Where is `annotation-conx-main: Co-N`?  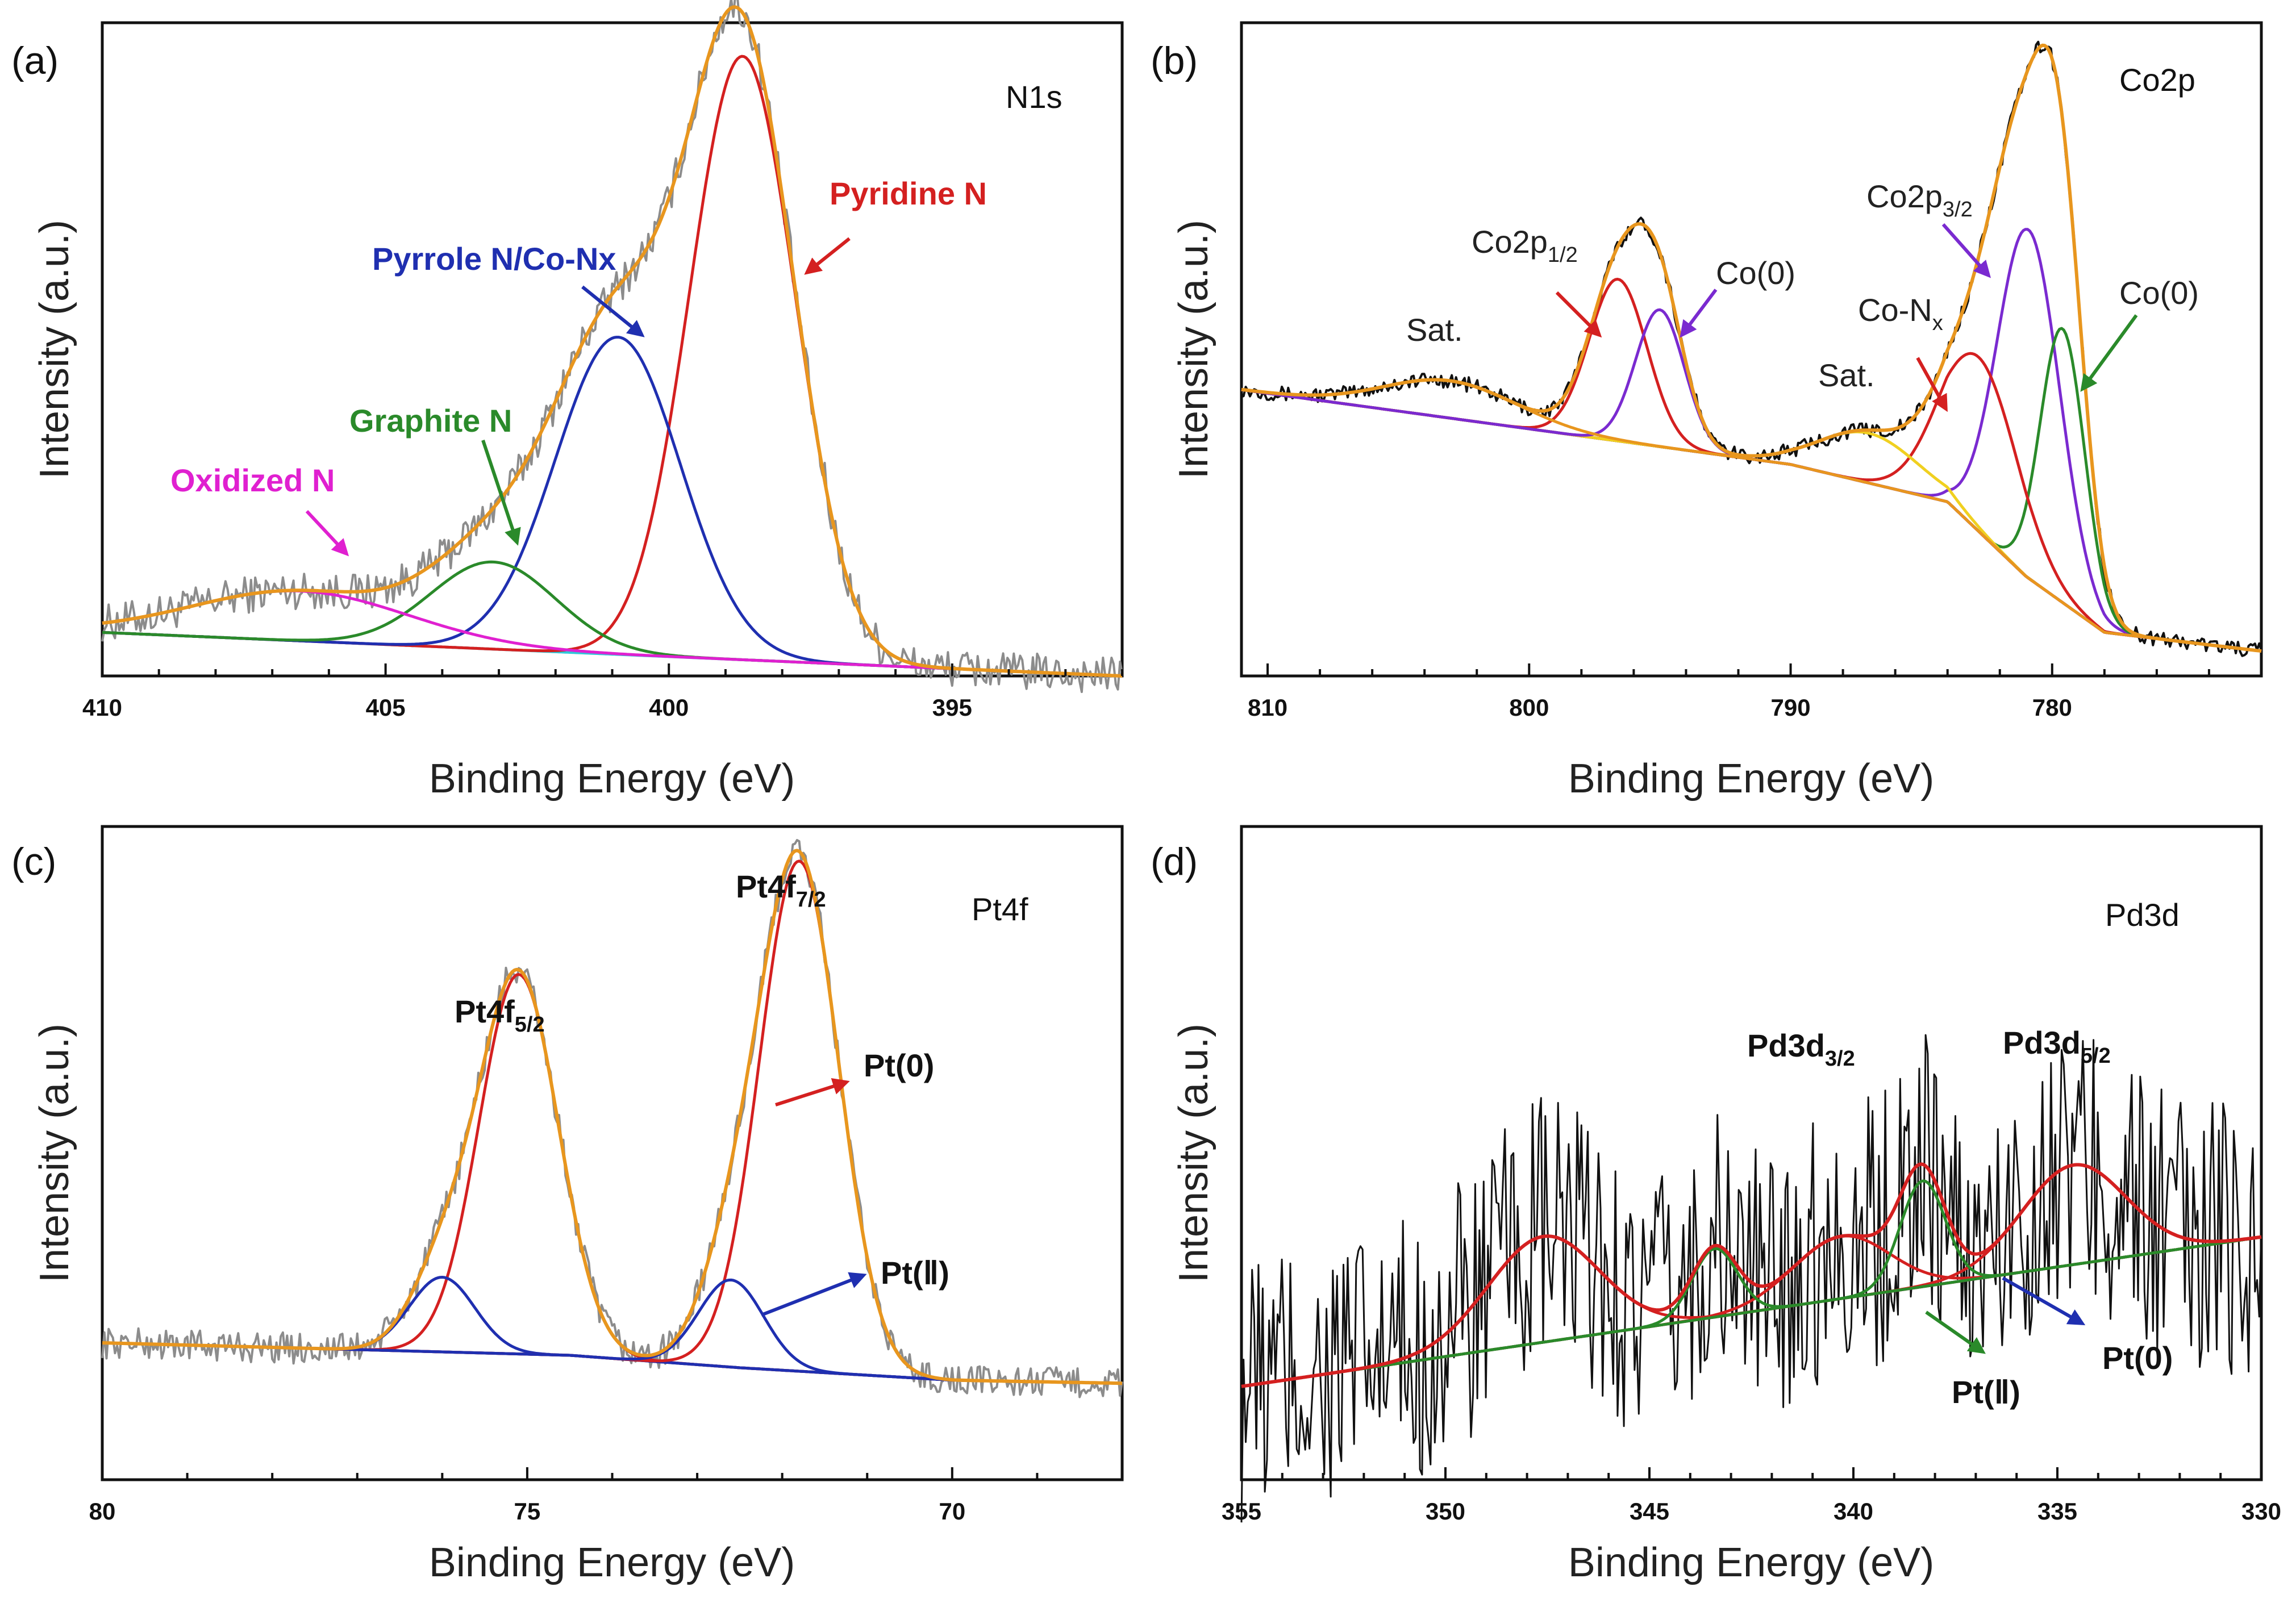 annotation-conx-main: Co-N is located at coordinates (1895, 310).